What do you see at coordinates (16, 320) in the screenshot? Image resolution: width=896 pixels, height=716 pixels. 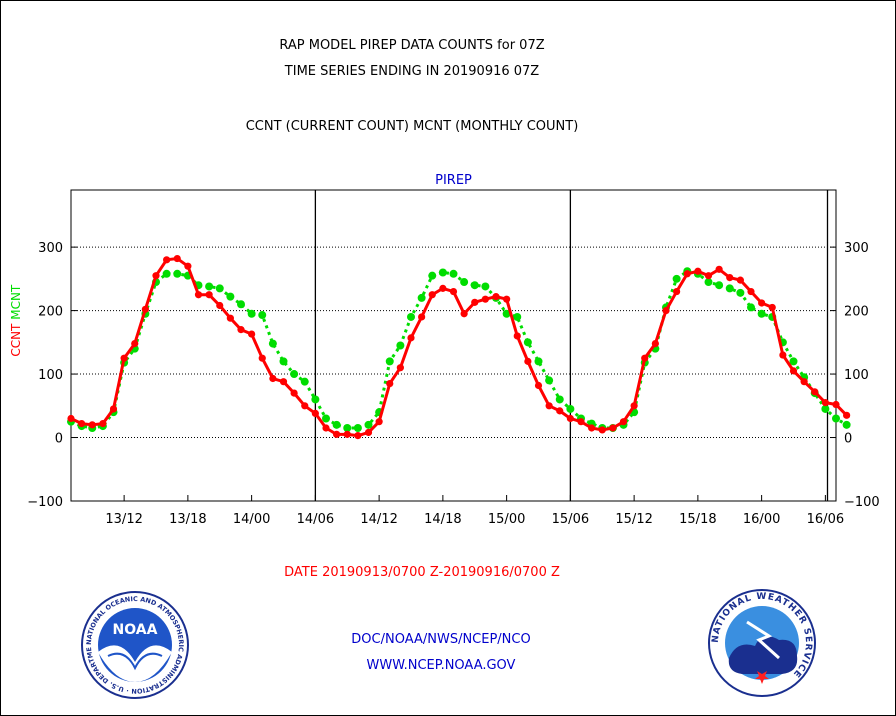 I see `y-axis-label: CCNT MCNT` at bounding box center [16, 320].